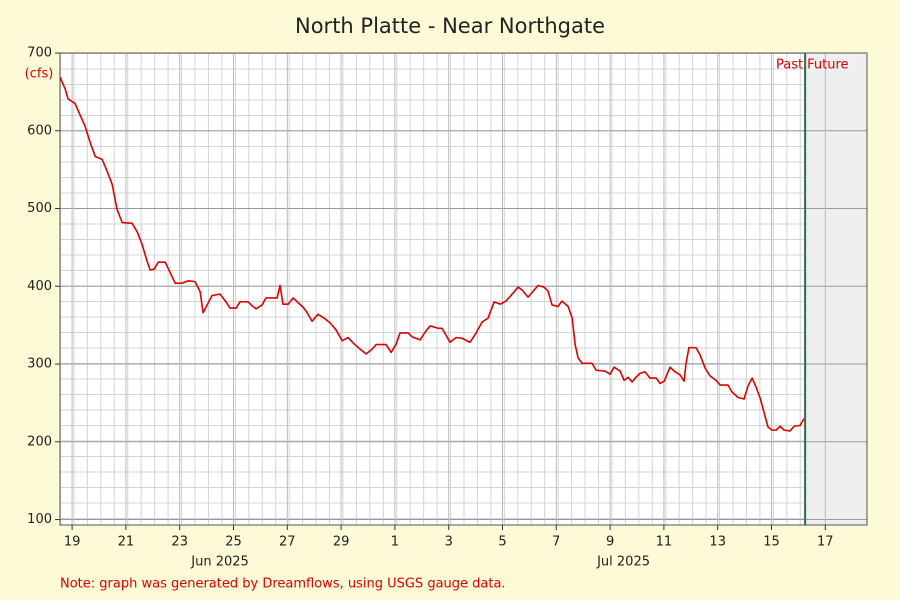  Describe the element at coordinates (39, 364) in the screenshot. I see `y-tick-label: 300` at that location.